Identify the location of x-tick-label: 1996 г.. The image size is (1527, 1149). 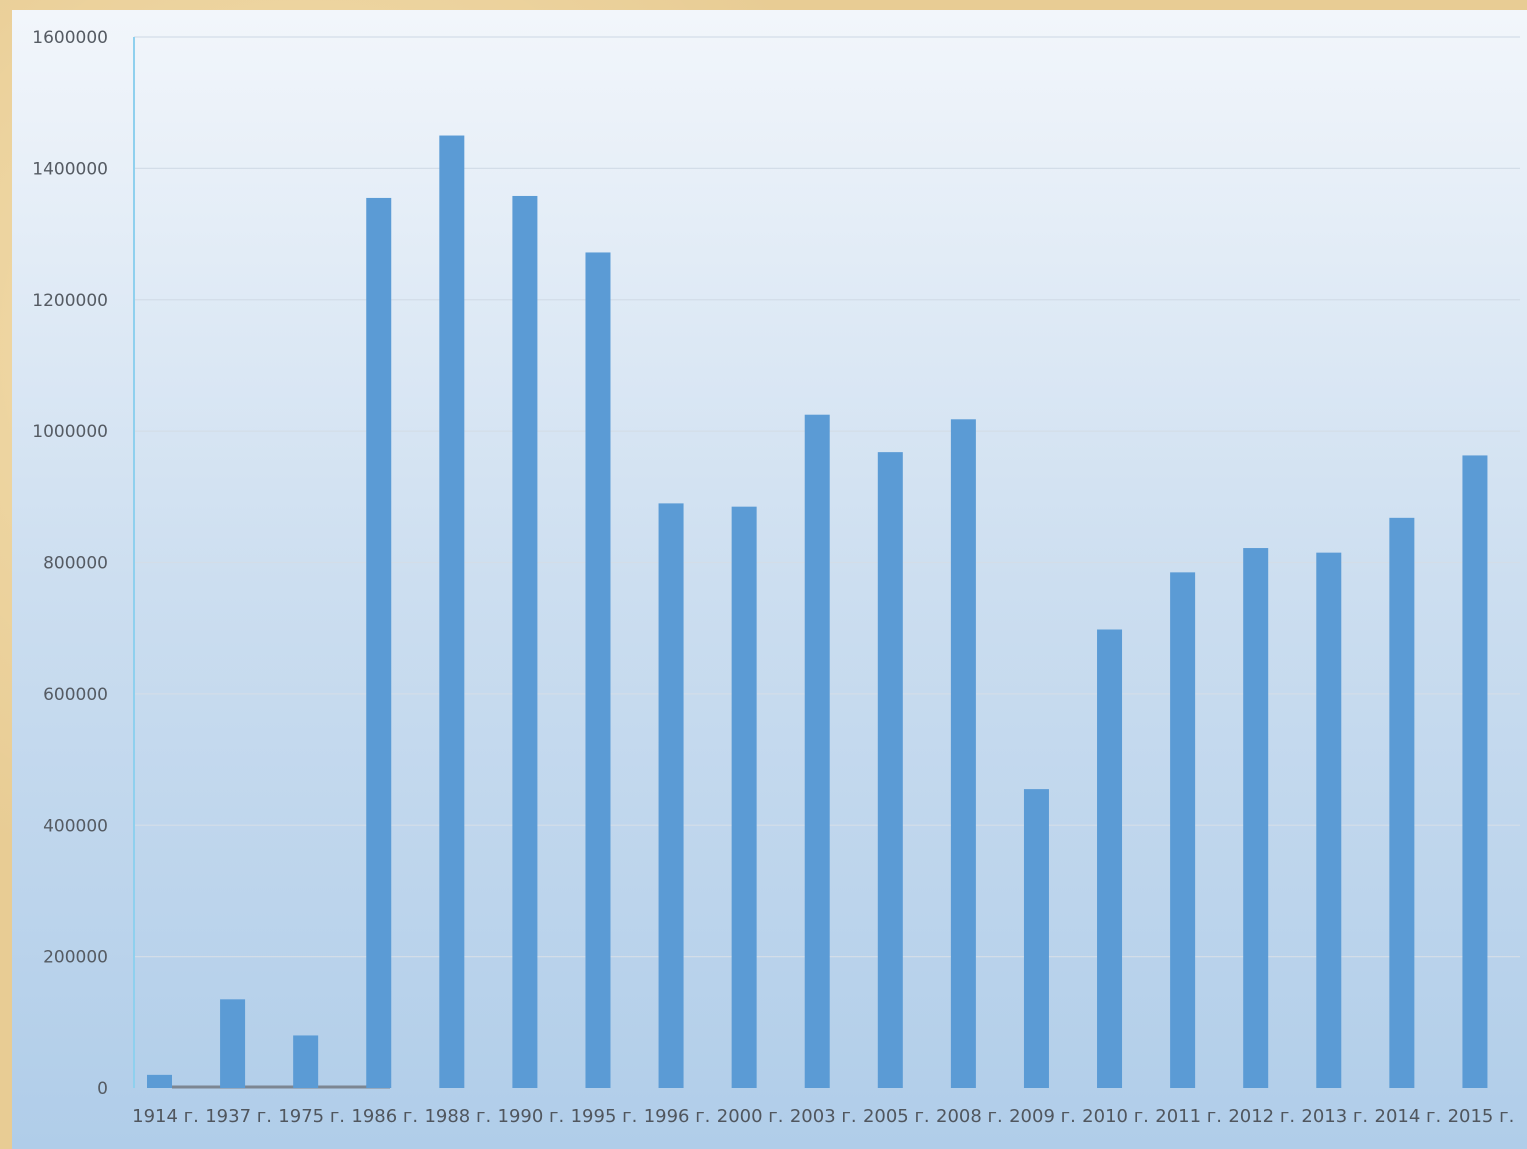
(677, 1116).